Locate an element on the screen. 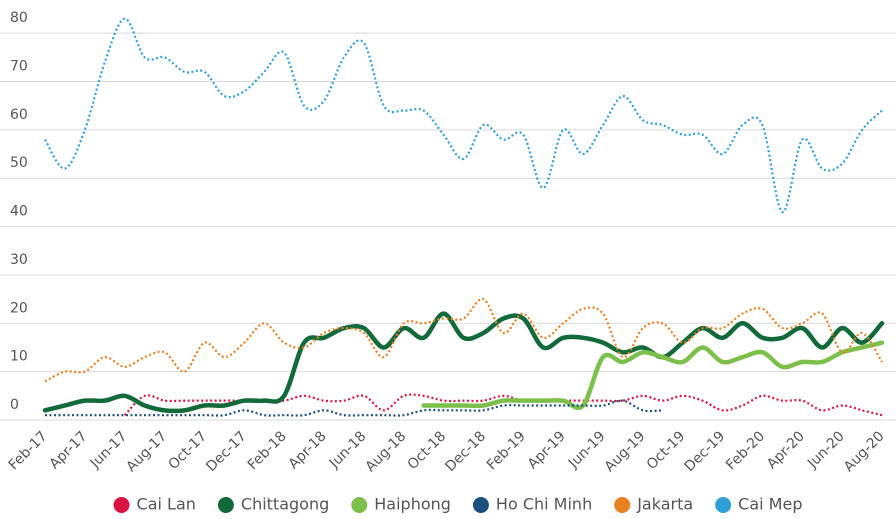 The image size is (896, 519). x-tick-label: Apr-18 is located at coordinates (308, 450).